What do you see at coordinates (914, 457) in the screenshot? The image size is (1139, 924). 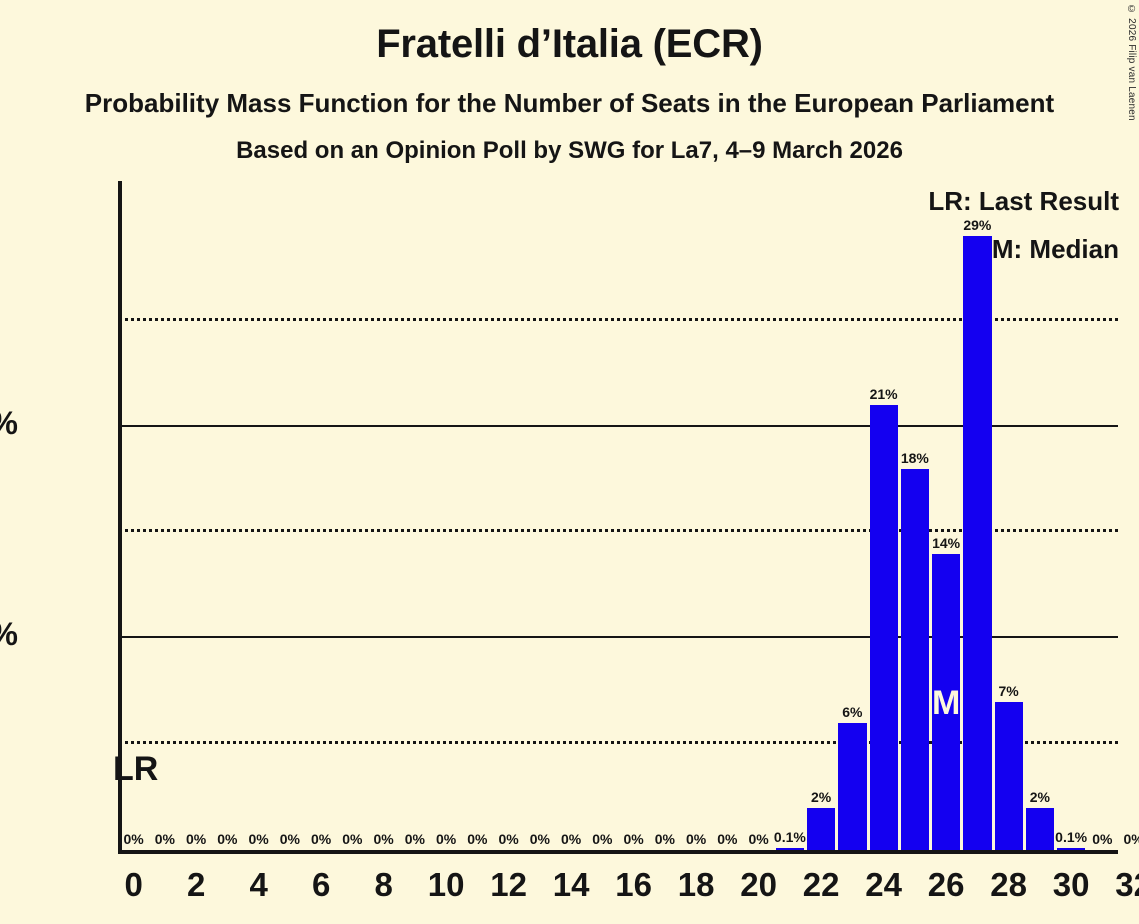 I see `bar-value-label-seat-25: 18%` at bounding box center [914, 457].